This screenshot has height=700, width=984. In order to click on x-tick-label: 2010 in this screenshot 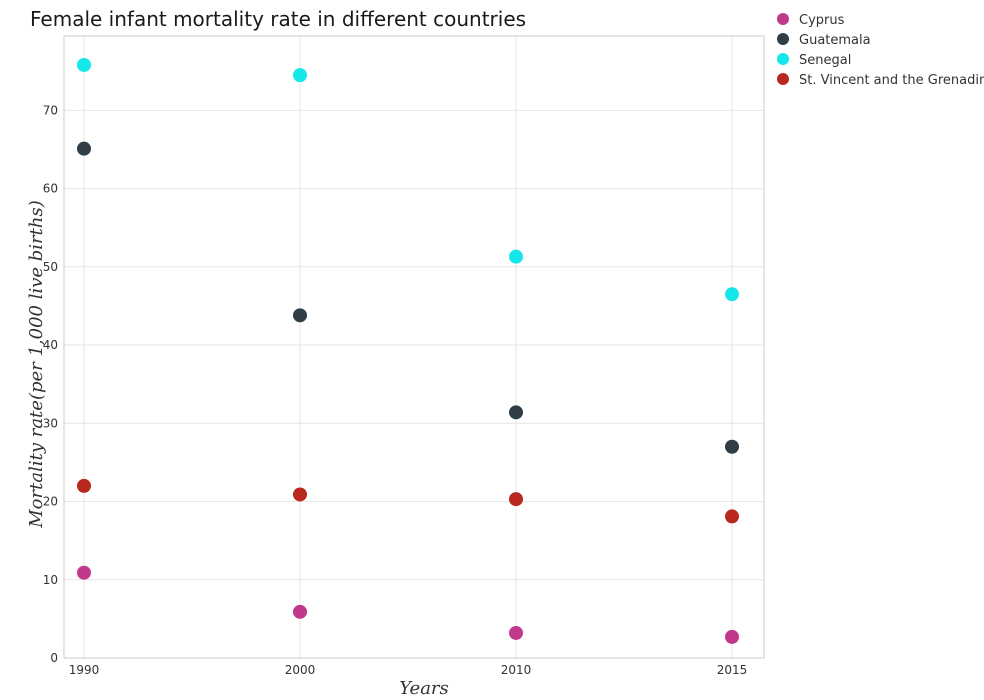, I will do `click(516, 670)`.